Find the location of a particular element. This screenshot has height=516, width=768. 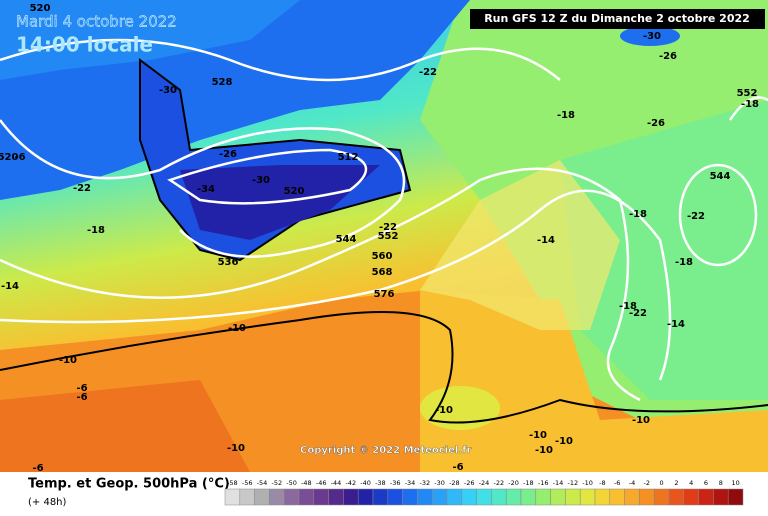

scale-label: -6 is located at coordinates (617, 483).